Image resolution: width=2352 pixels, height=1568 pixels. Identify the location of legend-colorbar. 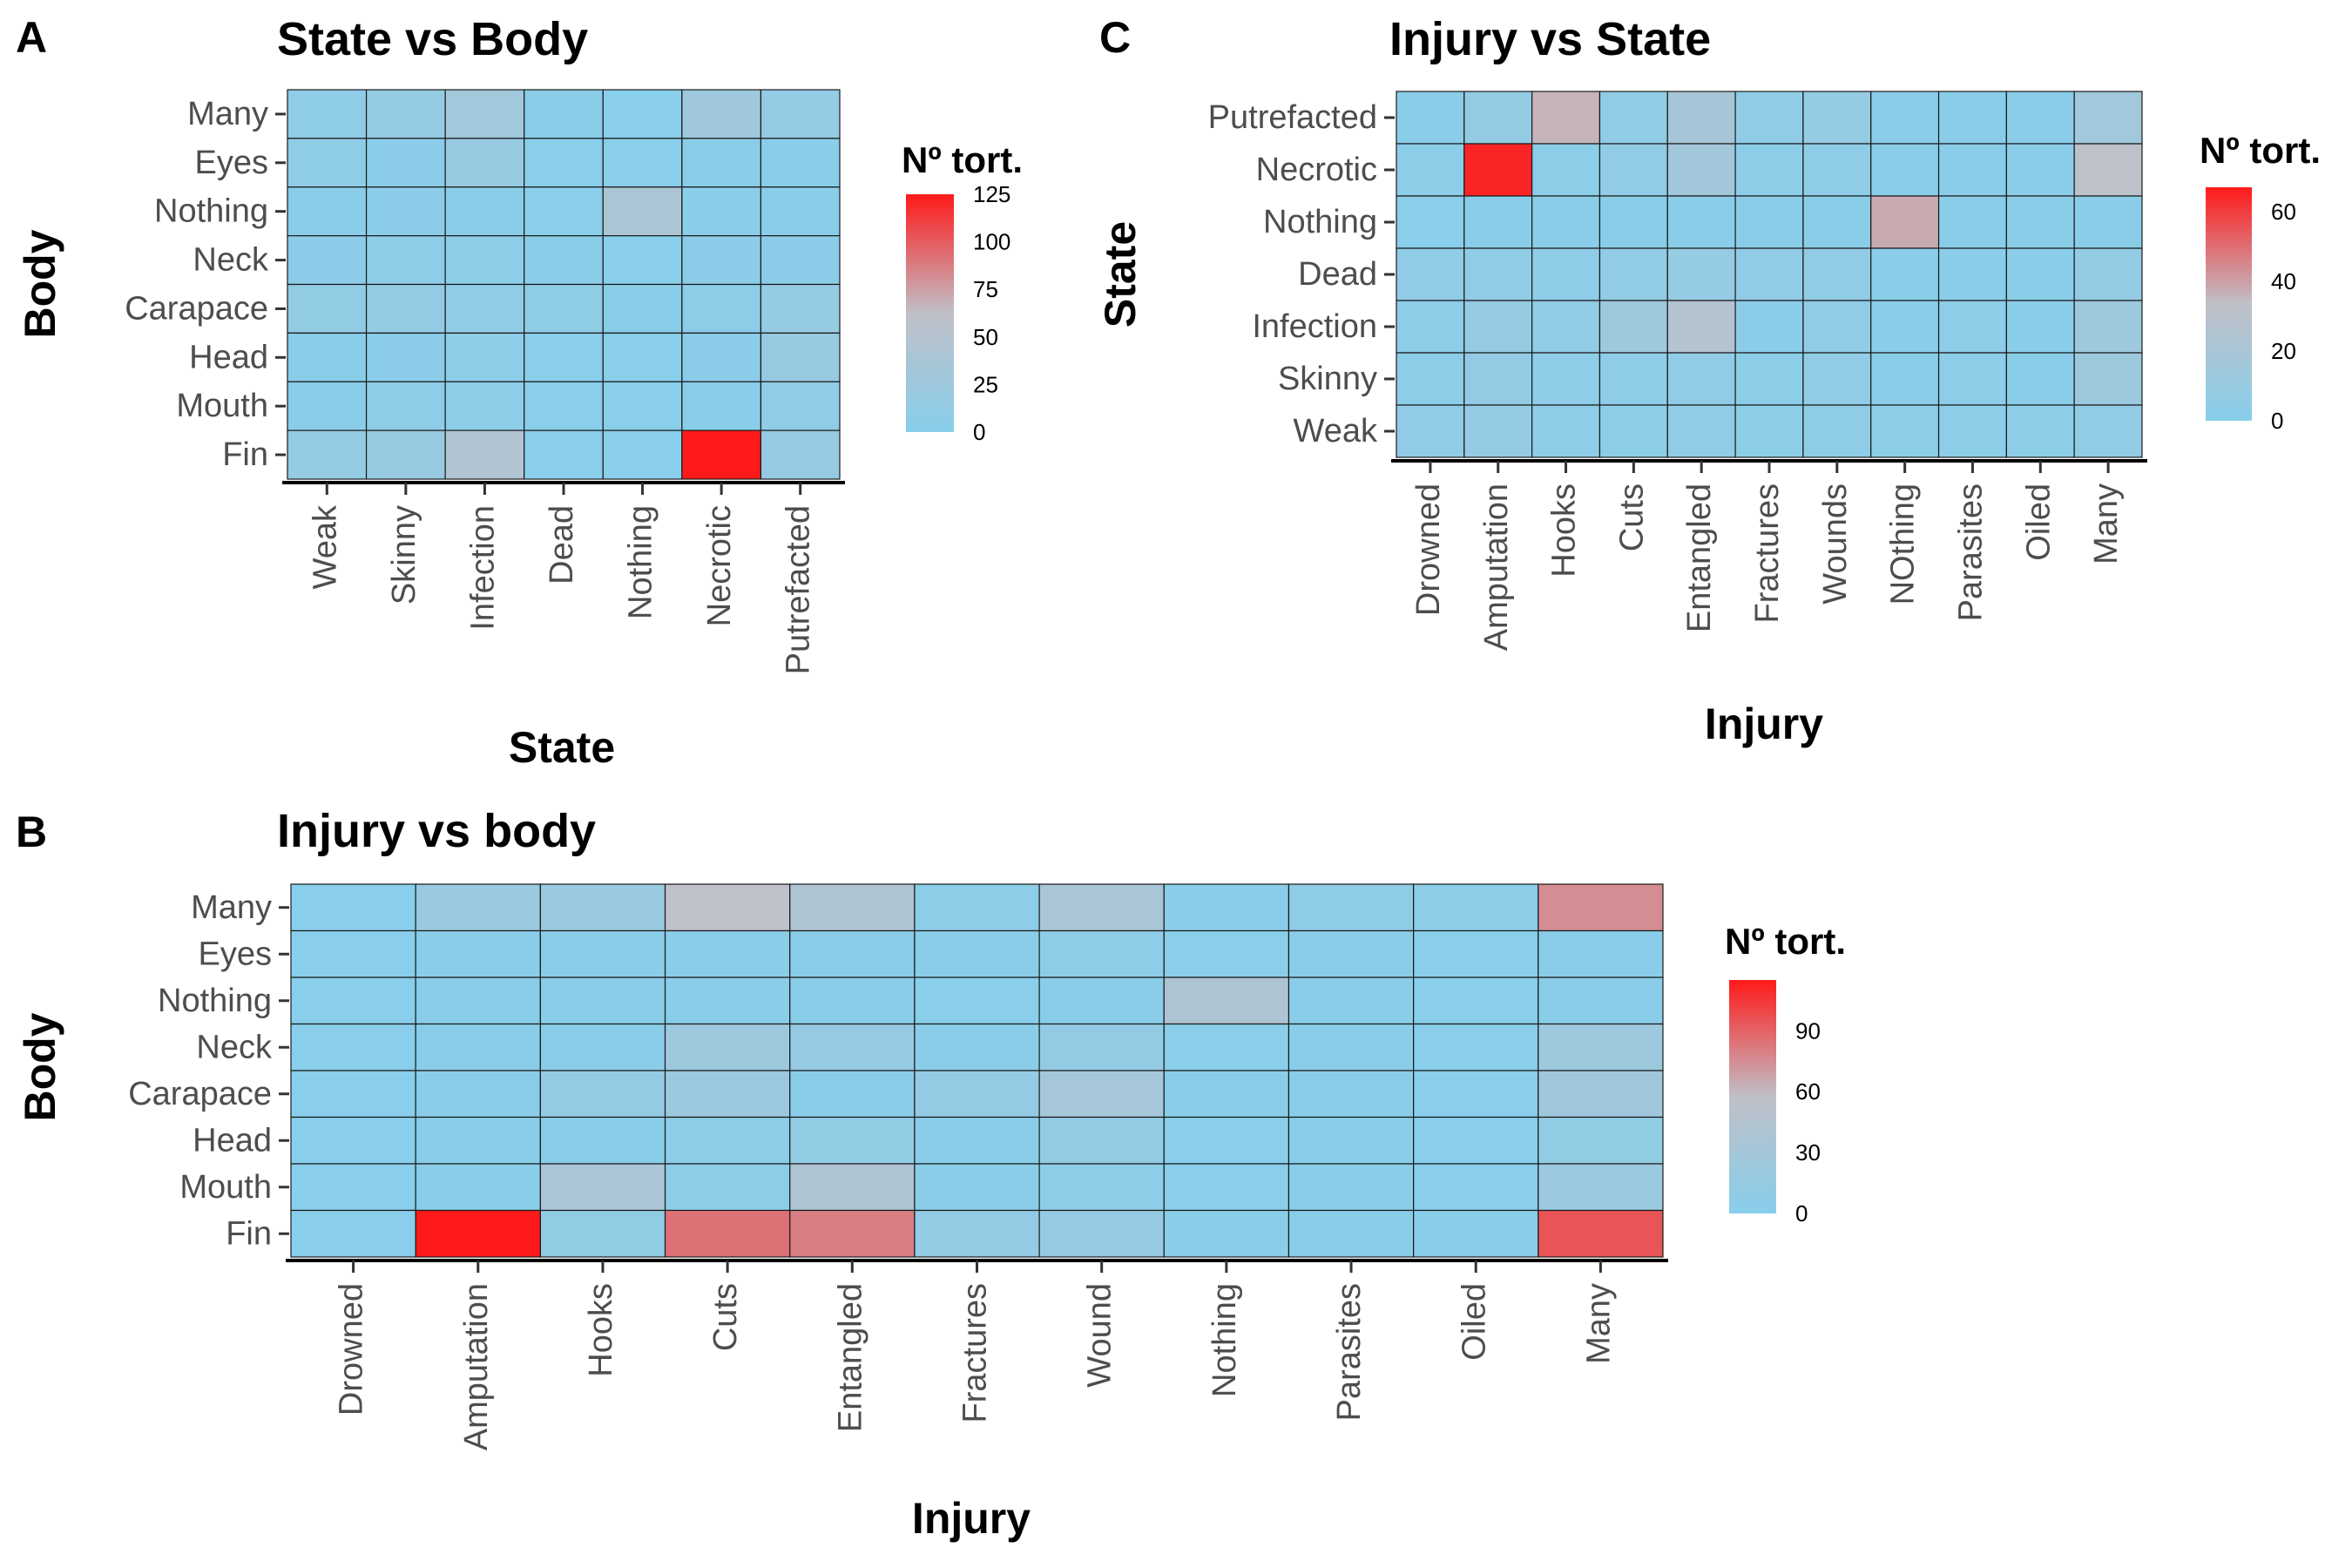
(2229, 304).